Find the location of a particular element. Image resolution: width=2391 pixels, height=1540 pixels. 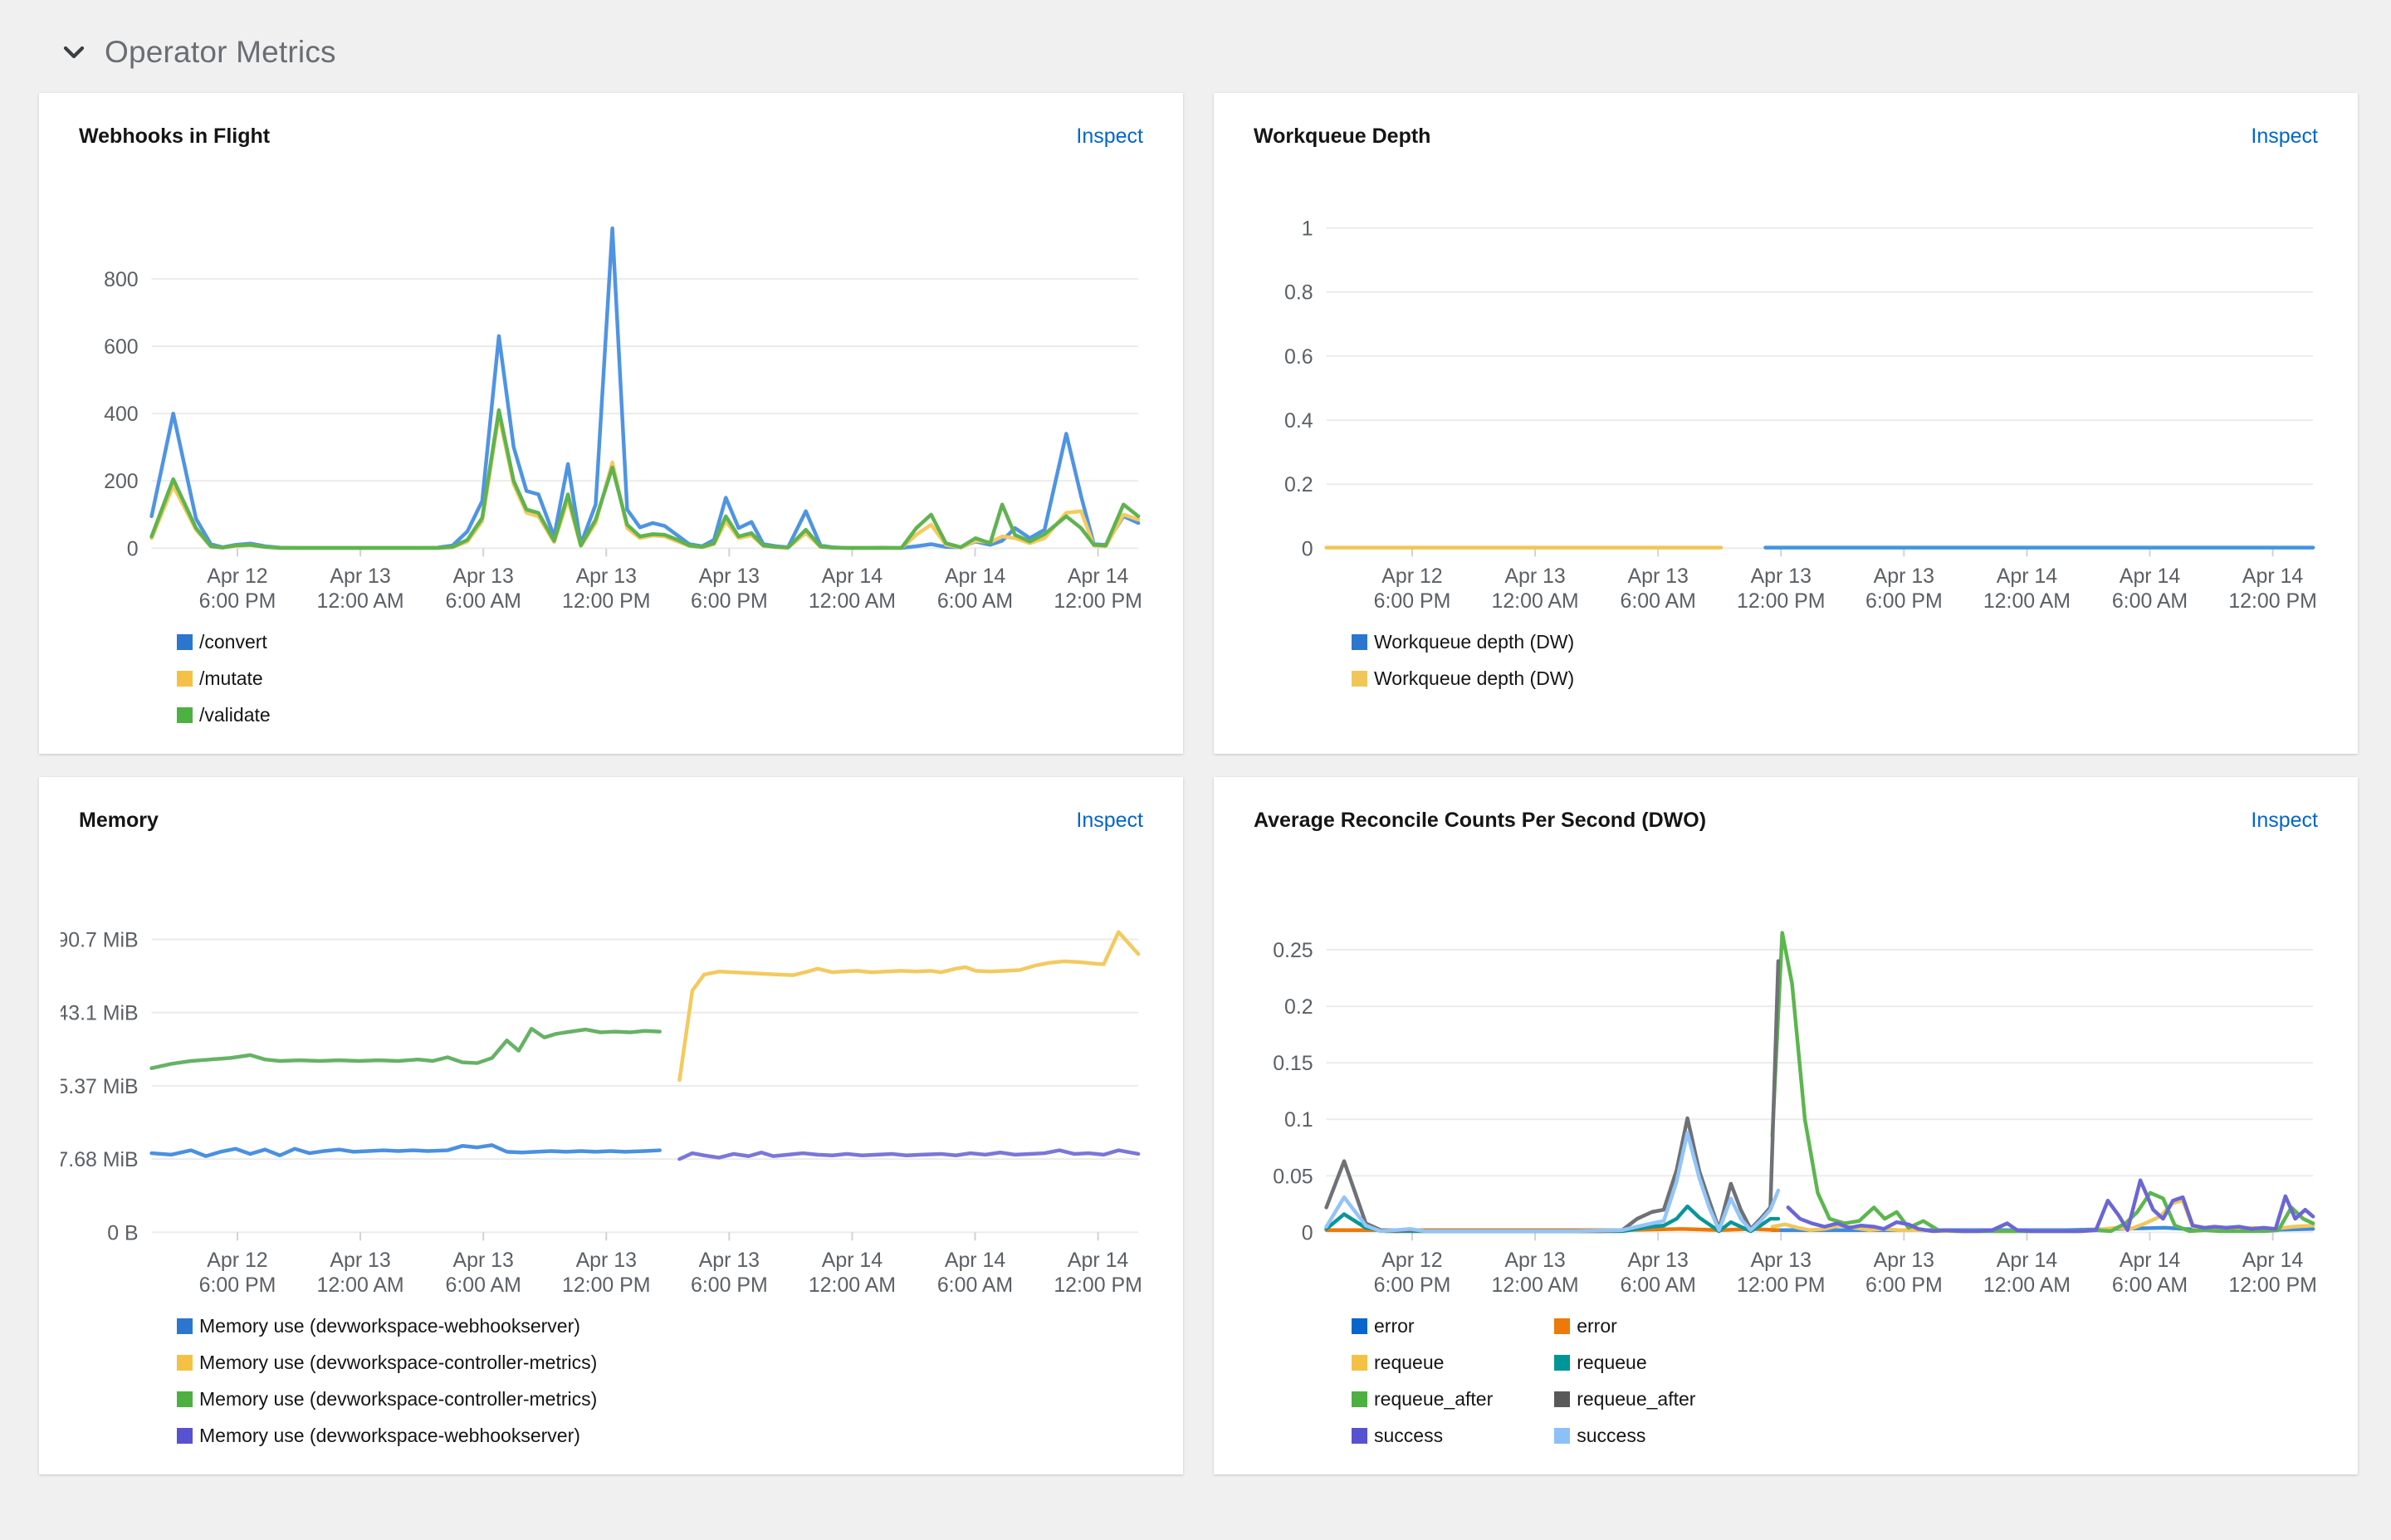

svg-text: 0.4 is located at coordinates (1298, 421).